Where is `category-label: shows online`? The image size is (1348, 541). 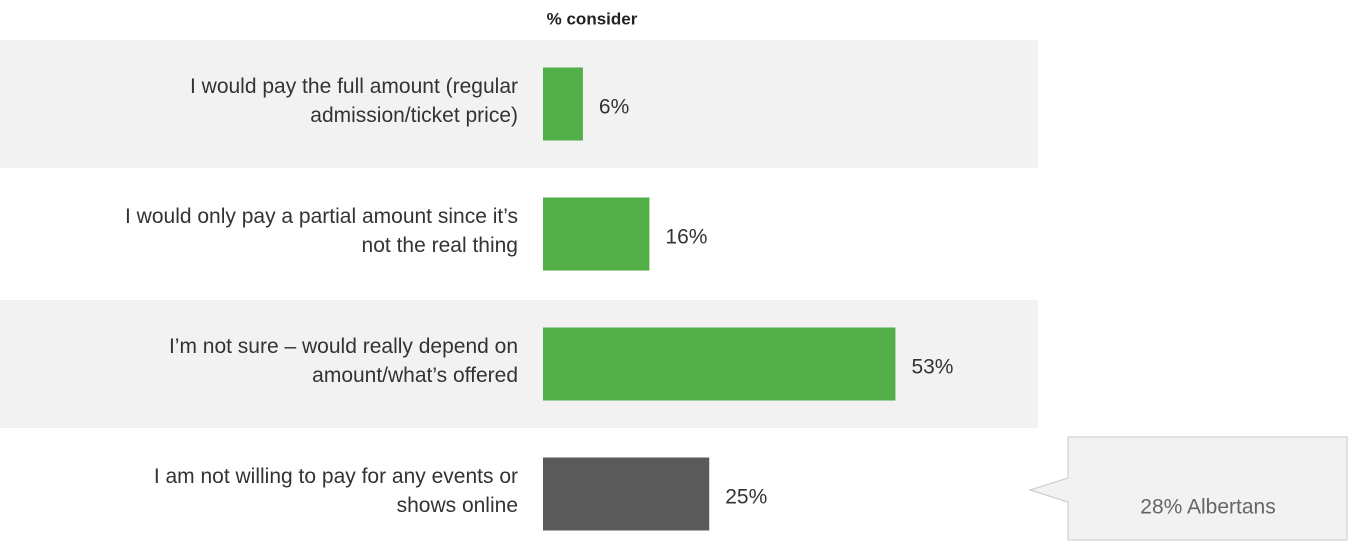 category-label: shows online is located at coordinates (457, 505).